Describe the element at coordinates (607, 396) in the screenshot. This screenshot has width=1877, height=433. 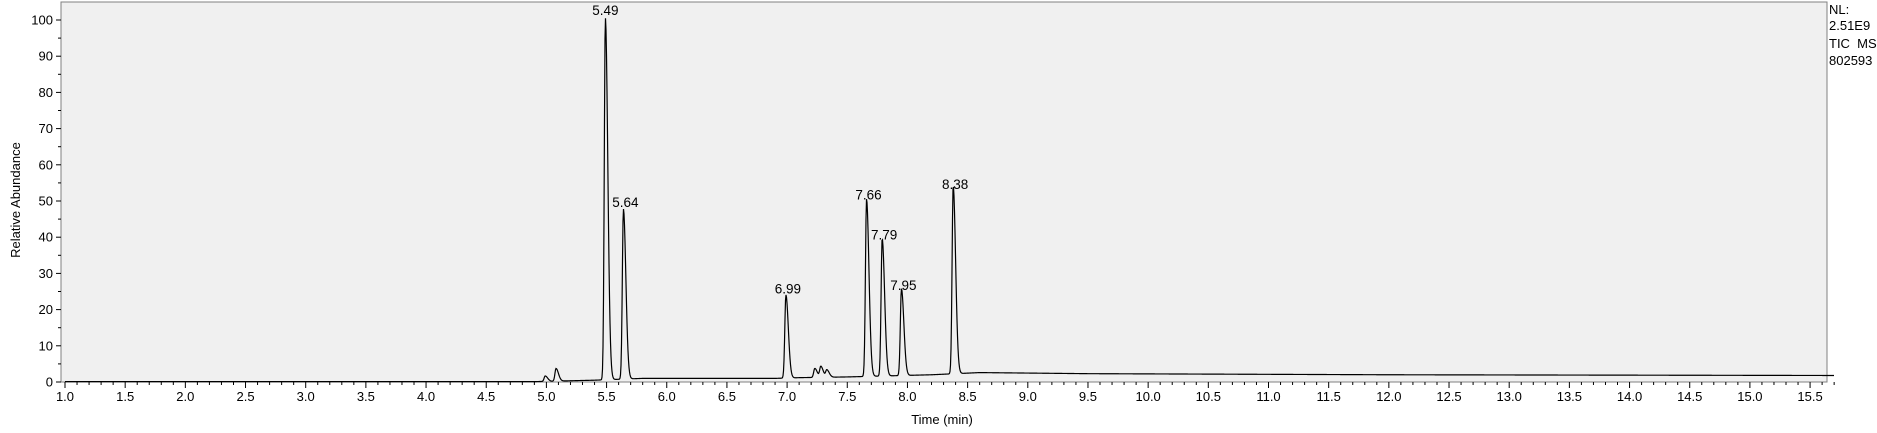
I see `x-tick-label: 5.5` at that location.